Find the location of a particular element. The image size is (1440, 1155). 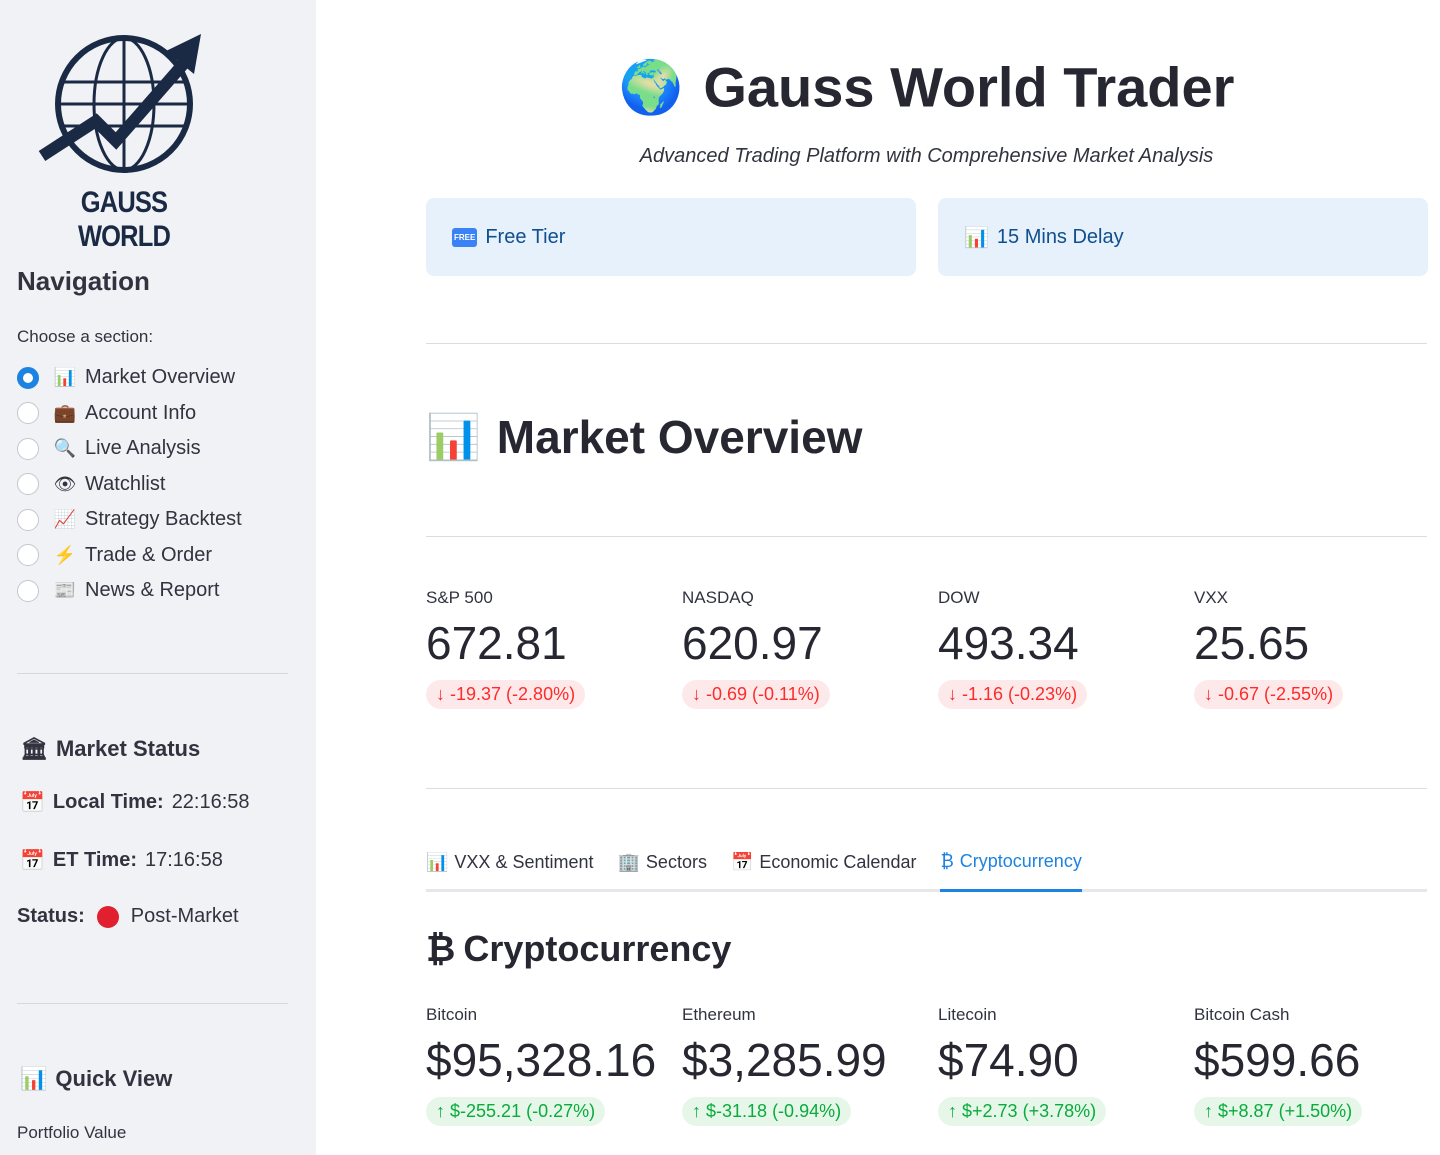

delta-text: $-31.18 (-0.94%) is located at coordinates (774, 1111).